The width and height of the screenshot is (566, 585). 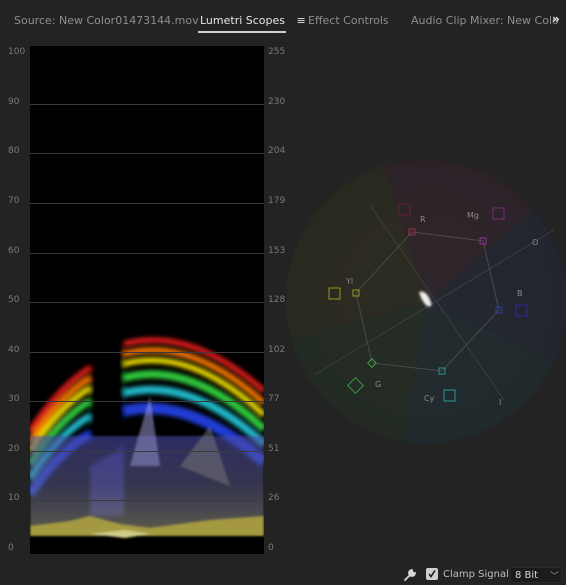 What do you see at coordinates (14, 300) in the screenshot?
I see `left-tick: 50` at bounding box center [14, 300].